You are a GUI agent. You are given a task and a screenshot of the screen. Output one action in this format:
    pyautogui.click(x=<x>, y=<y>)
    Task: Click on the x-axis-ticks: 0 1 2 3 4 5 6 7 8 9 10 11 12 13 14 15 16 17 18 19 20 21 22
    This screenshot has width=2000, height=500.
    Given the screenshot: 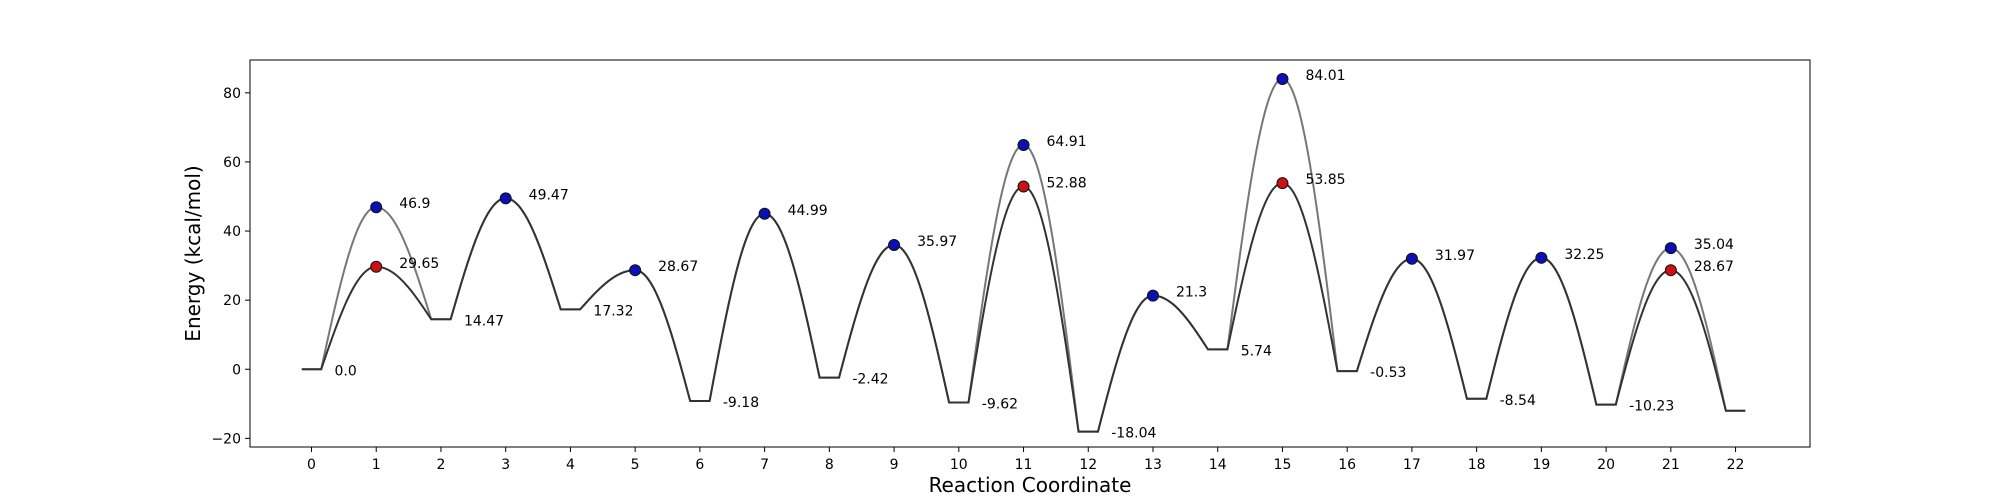 What is the action you would take?
    pyautogui.click(x=1025, y=460)
    